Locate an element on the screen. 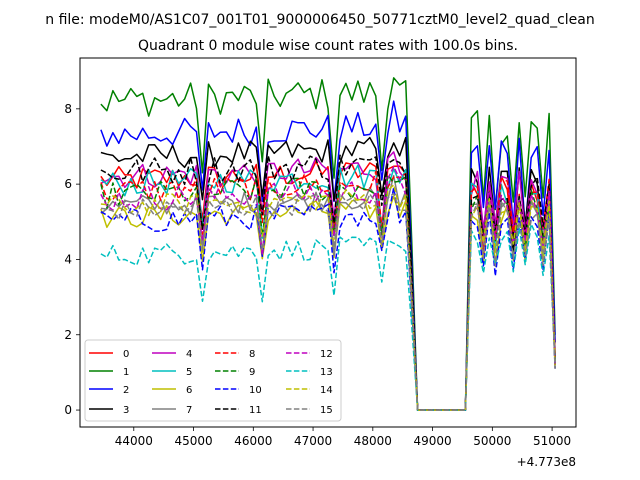 The height and width of the screenshot is (480, 640). legend-label-8: 8 is located at coordinates (252, 354).